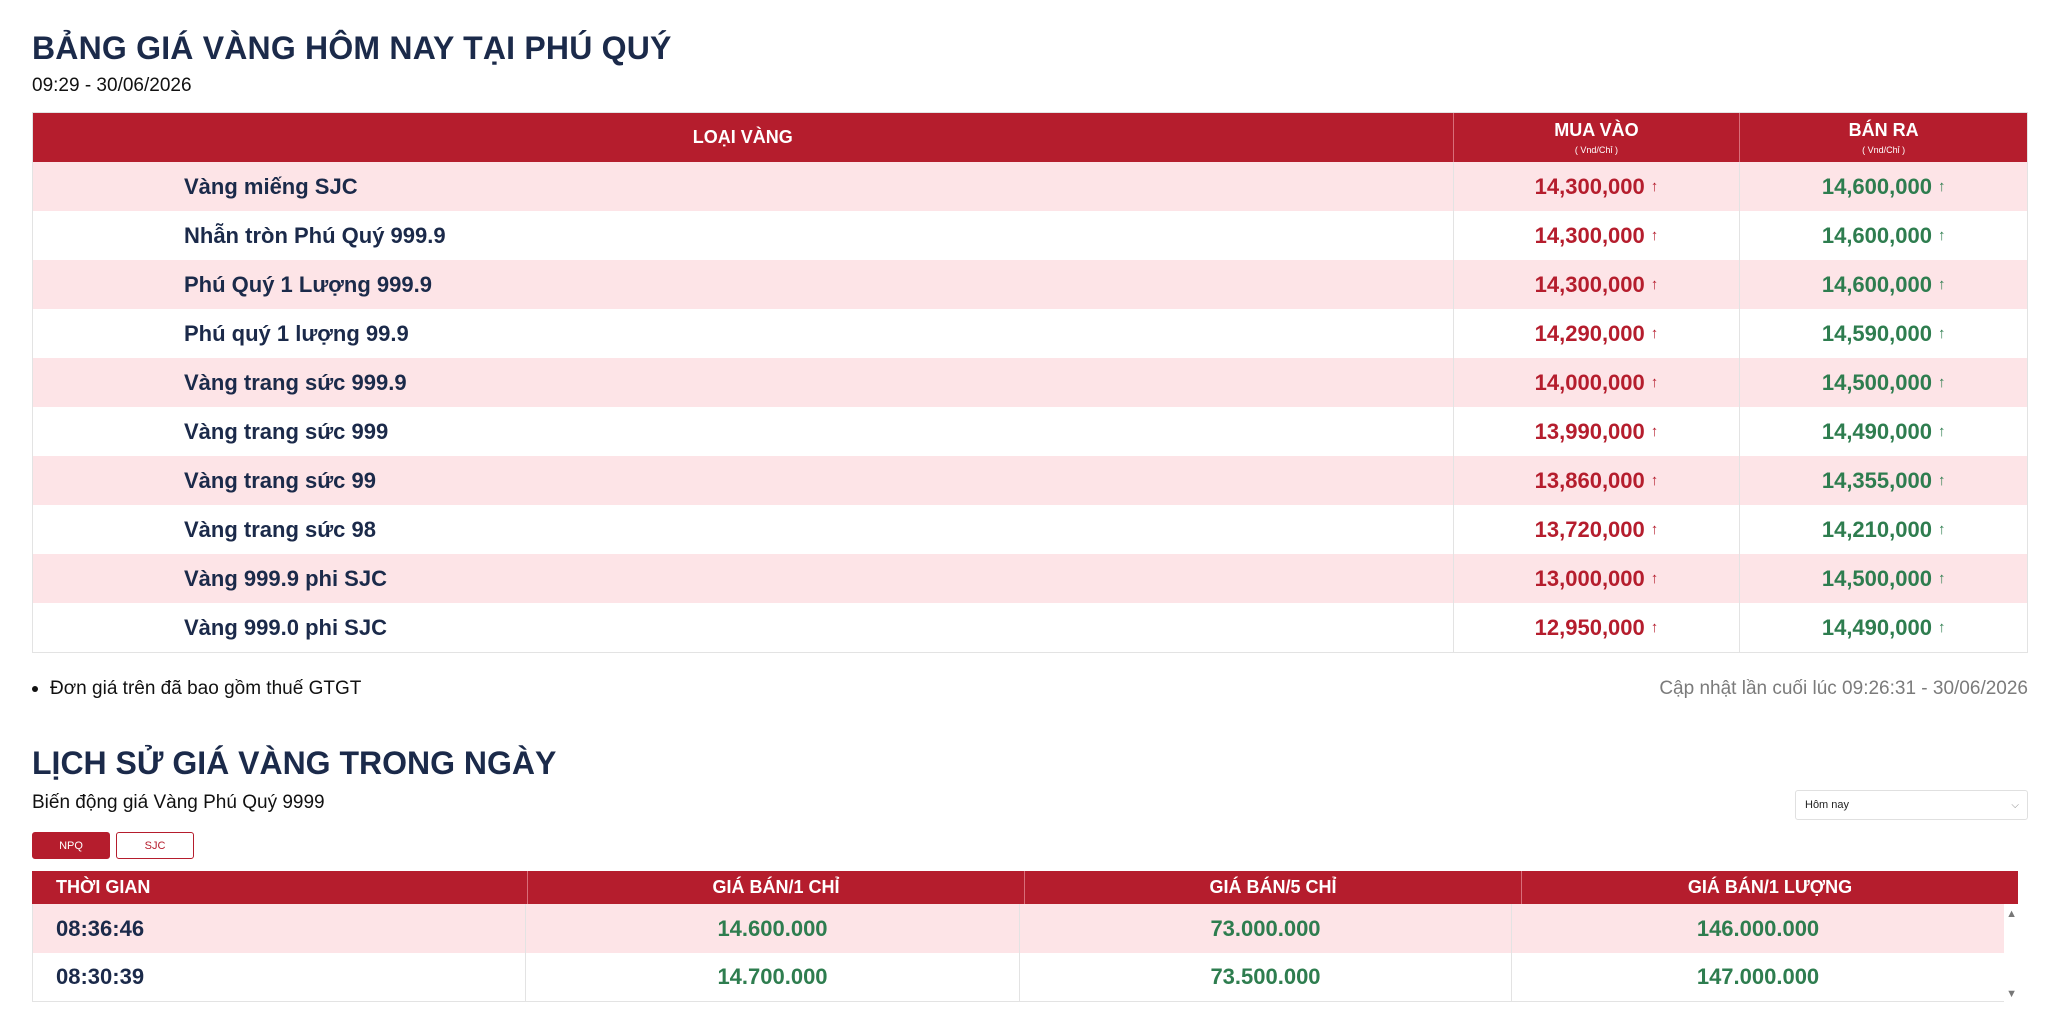  Describe the element at coordinates (1884, 150) in the screenshot. I see `header-sell-unit: ( Vnd/Chỉ )` at that location.